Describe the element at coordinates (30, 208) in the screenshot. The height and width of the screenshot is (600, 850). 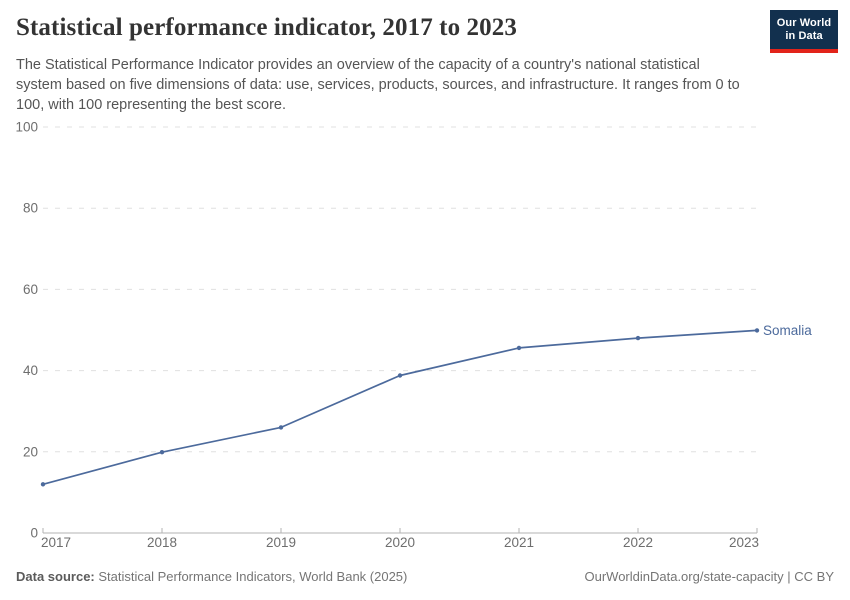
I see `y-axis-tick-label: 80` at that location.